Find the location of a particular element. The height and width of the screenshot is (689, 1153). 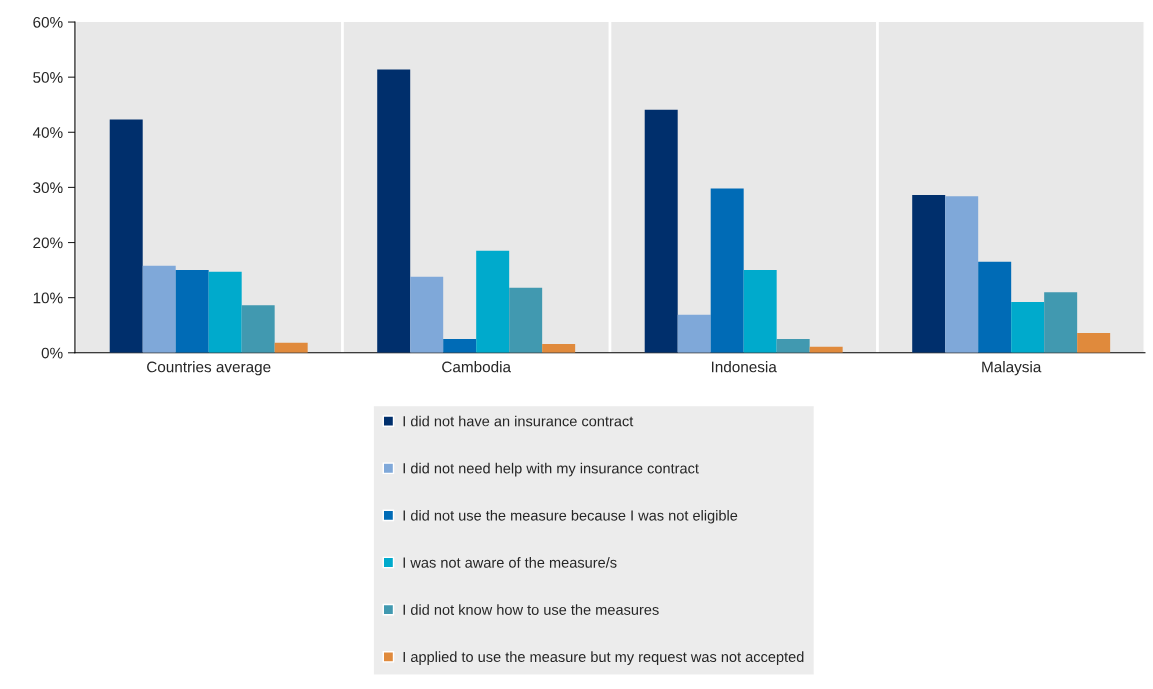

x-tick-label: Malaysia is located at coordinates (1012, 368).